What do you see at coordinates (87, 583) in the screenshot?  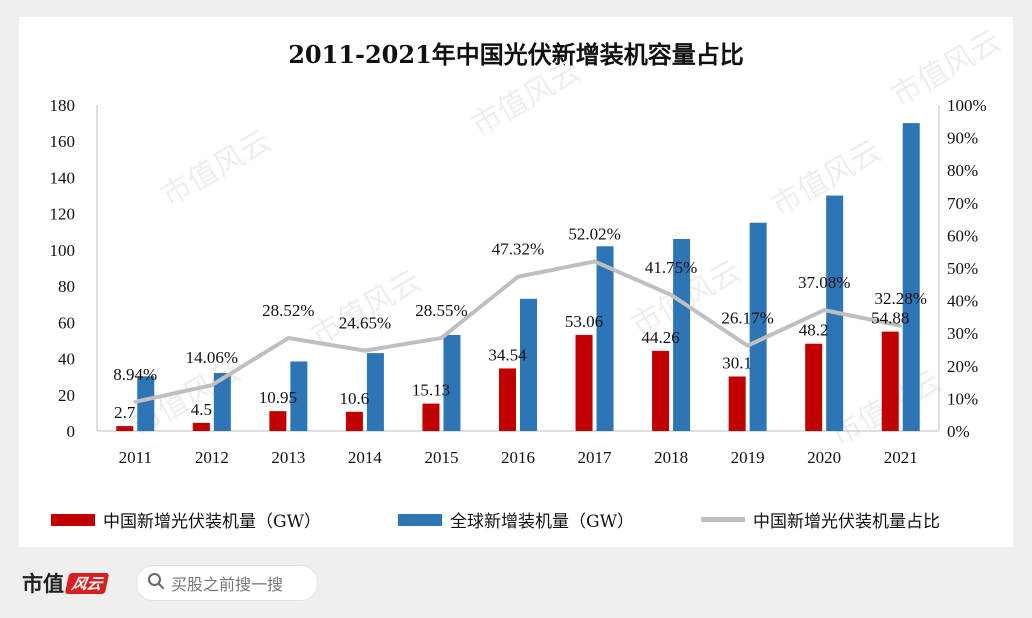 I see `brand-badge: 风云` at bounding box center [87, 583].